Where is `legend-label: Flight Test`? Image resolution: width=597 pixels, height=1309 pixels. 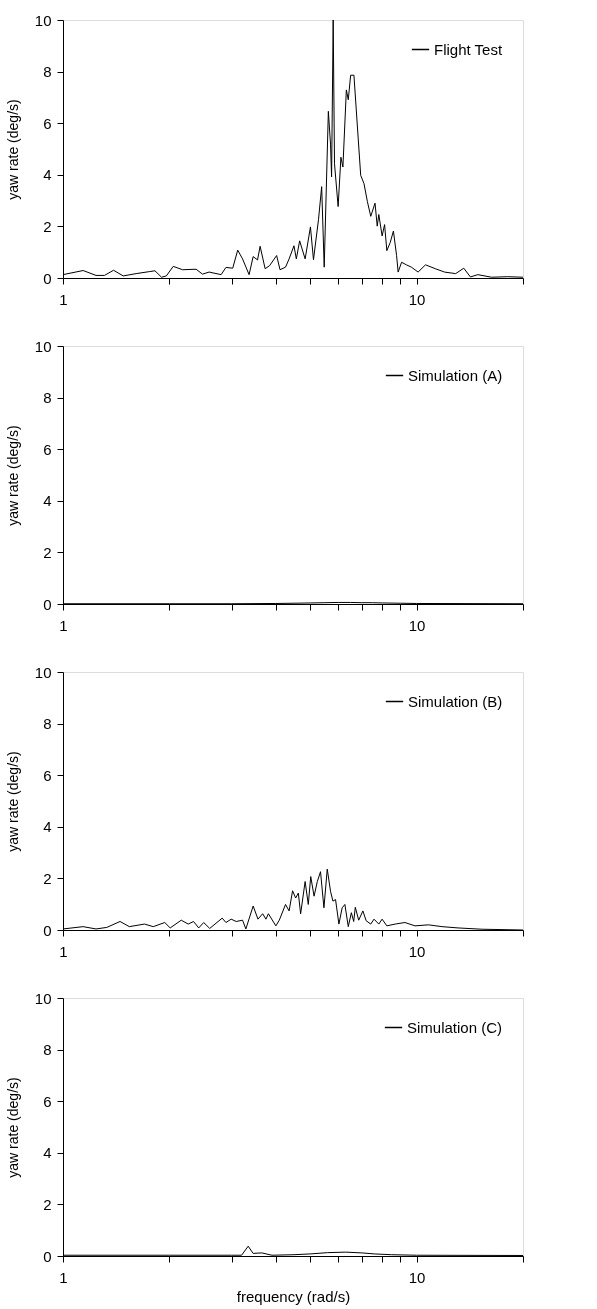 legend-label: Flight Test is located at coordinates (468, 49).